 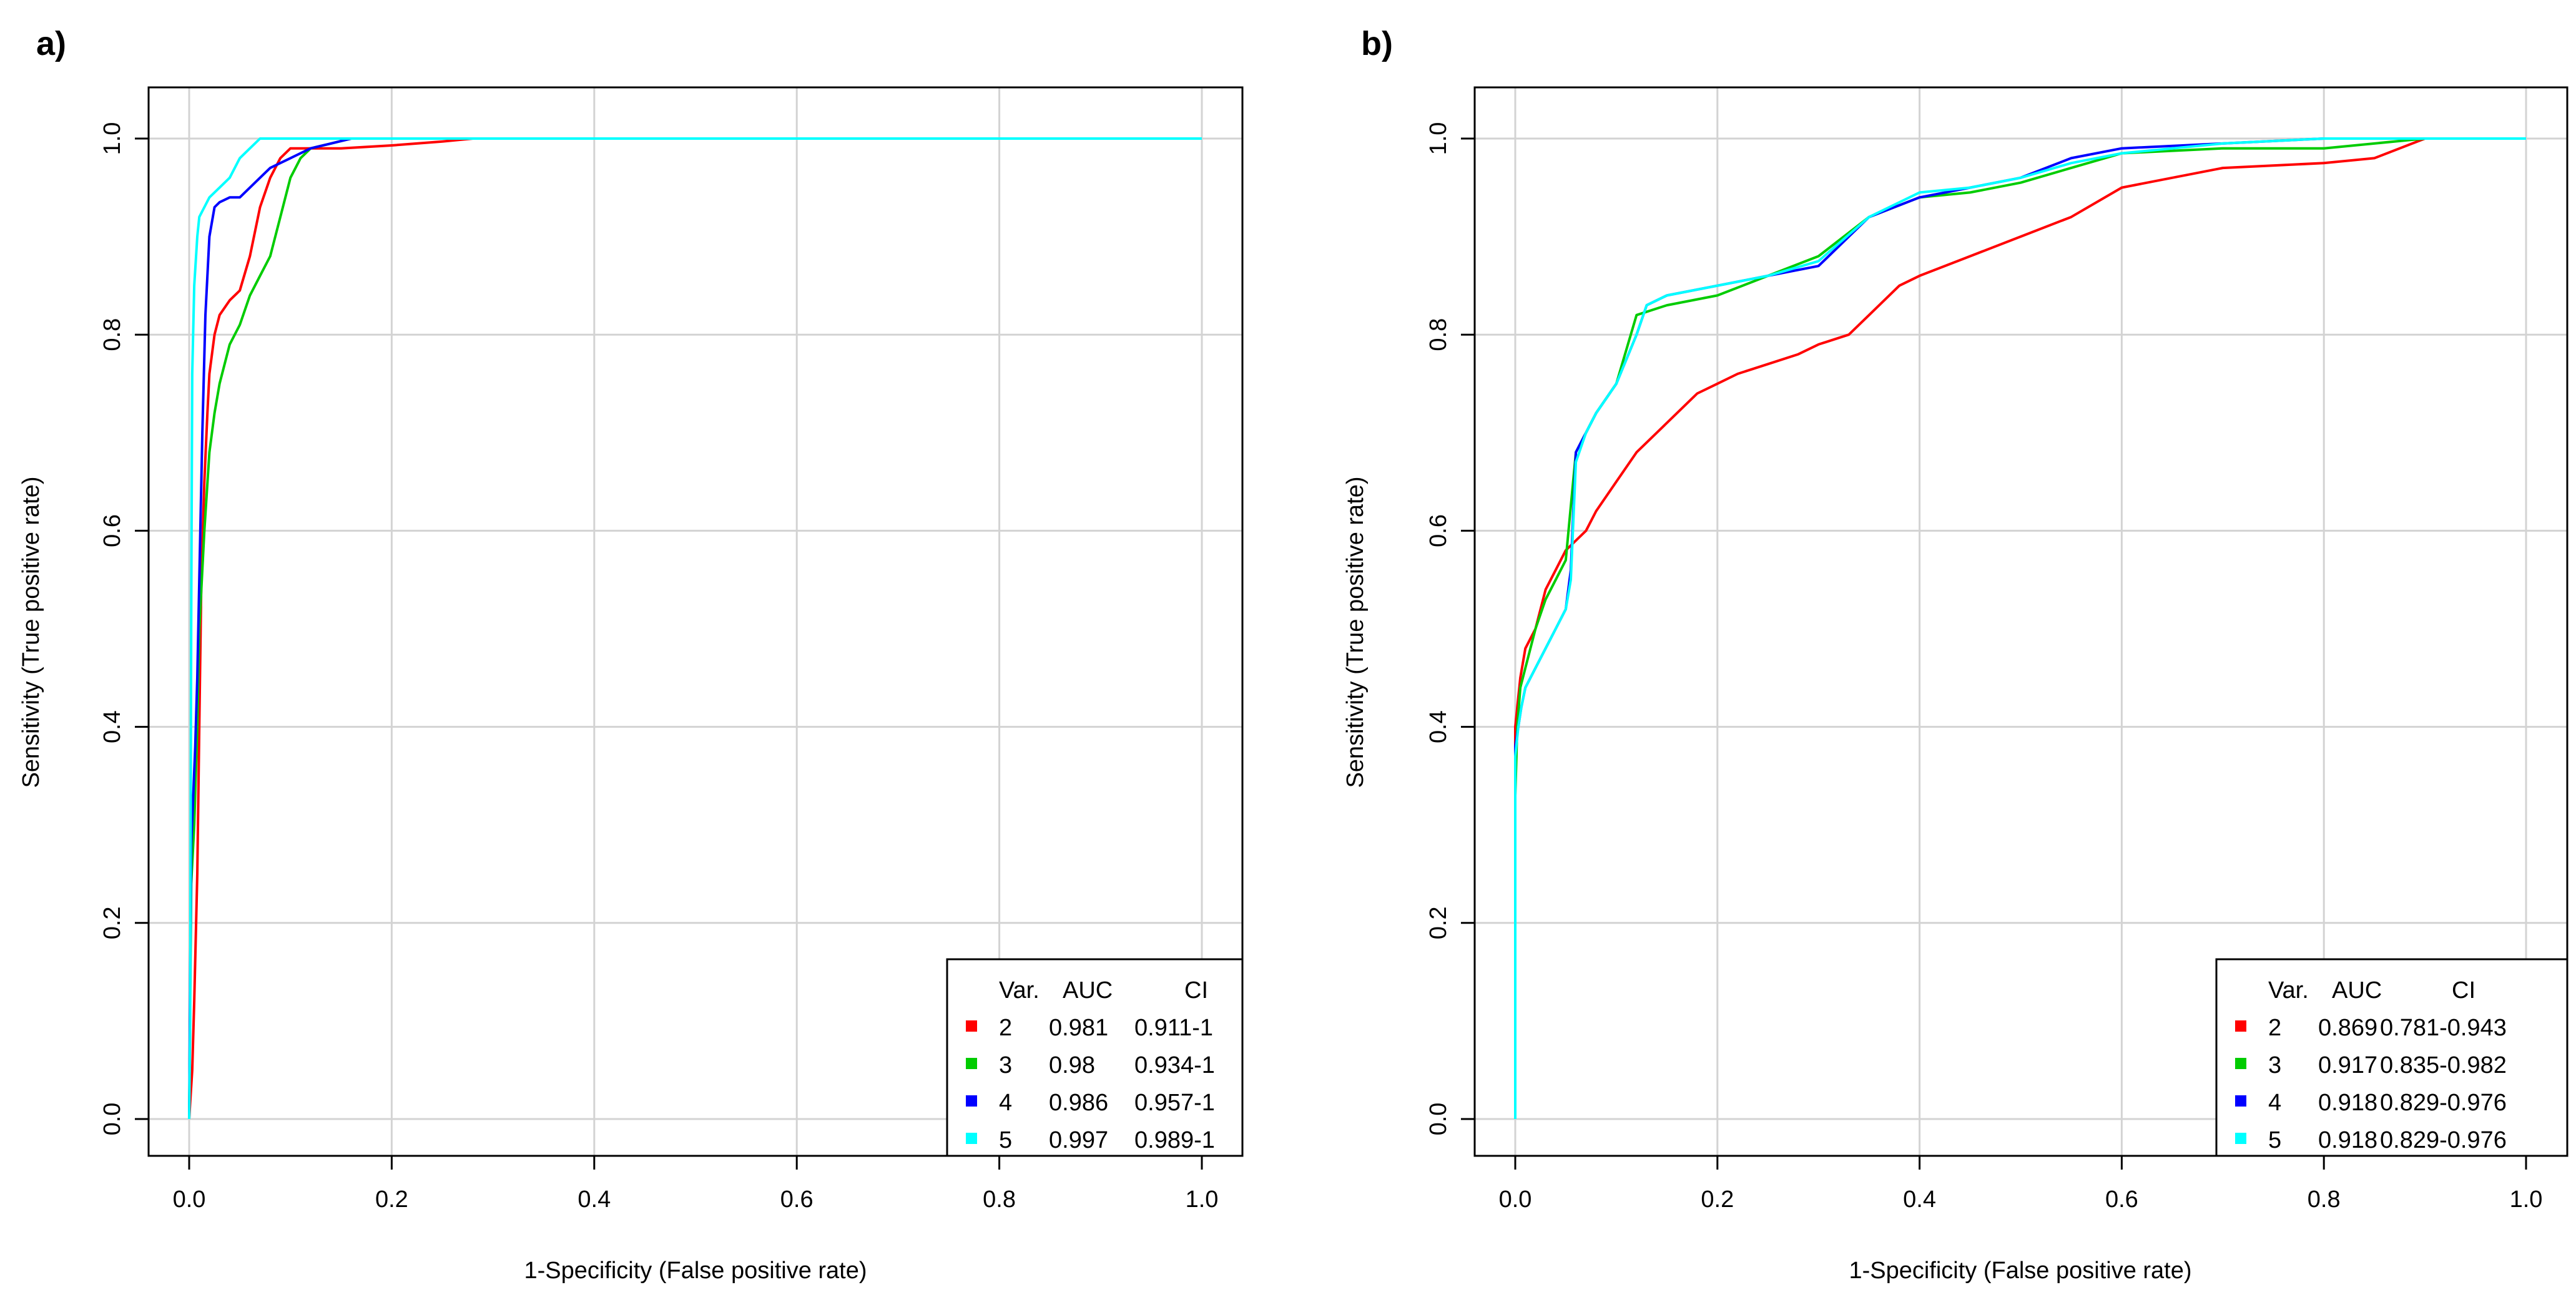 I want to click on legend-auc: 0.869, so click(x=2347, y=1028).